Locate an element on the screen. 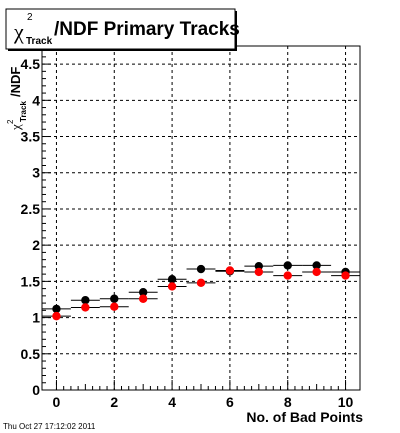 This screenshot has width=400, height=433. x-tick-label: 10 is located at coordinates (346, 402).